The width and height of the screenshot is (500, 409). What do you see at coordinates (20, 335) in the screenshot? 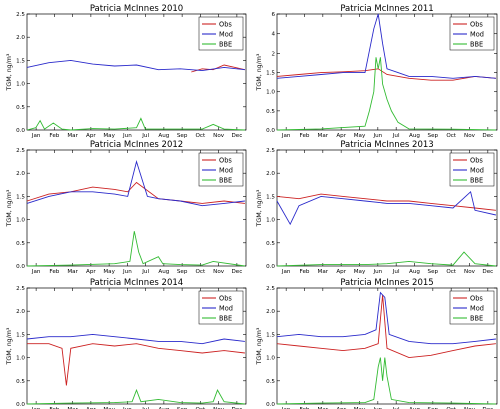
I see `y-tick-label: 1.5` at bounding box center [20, 335].